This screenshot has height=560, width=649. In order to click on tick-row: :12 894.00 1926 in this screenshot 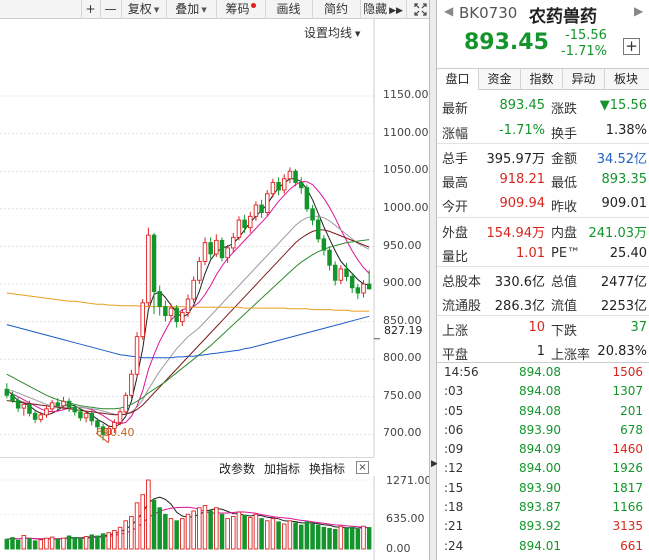, I will do `click(543, 468)`.